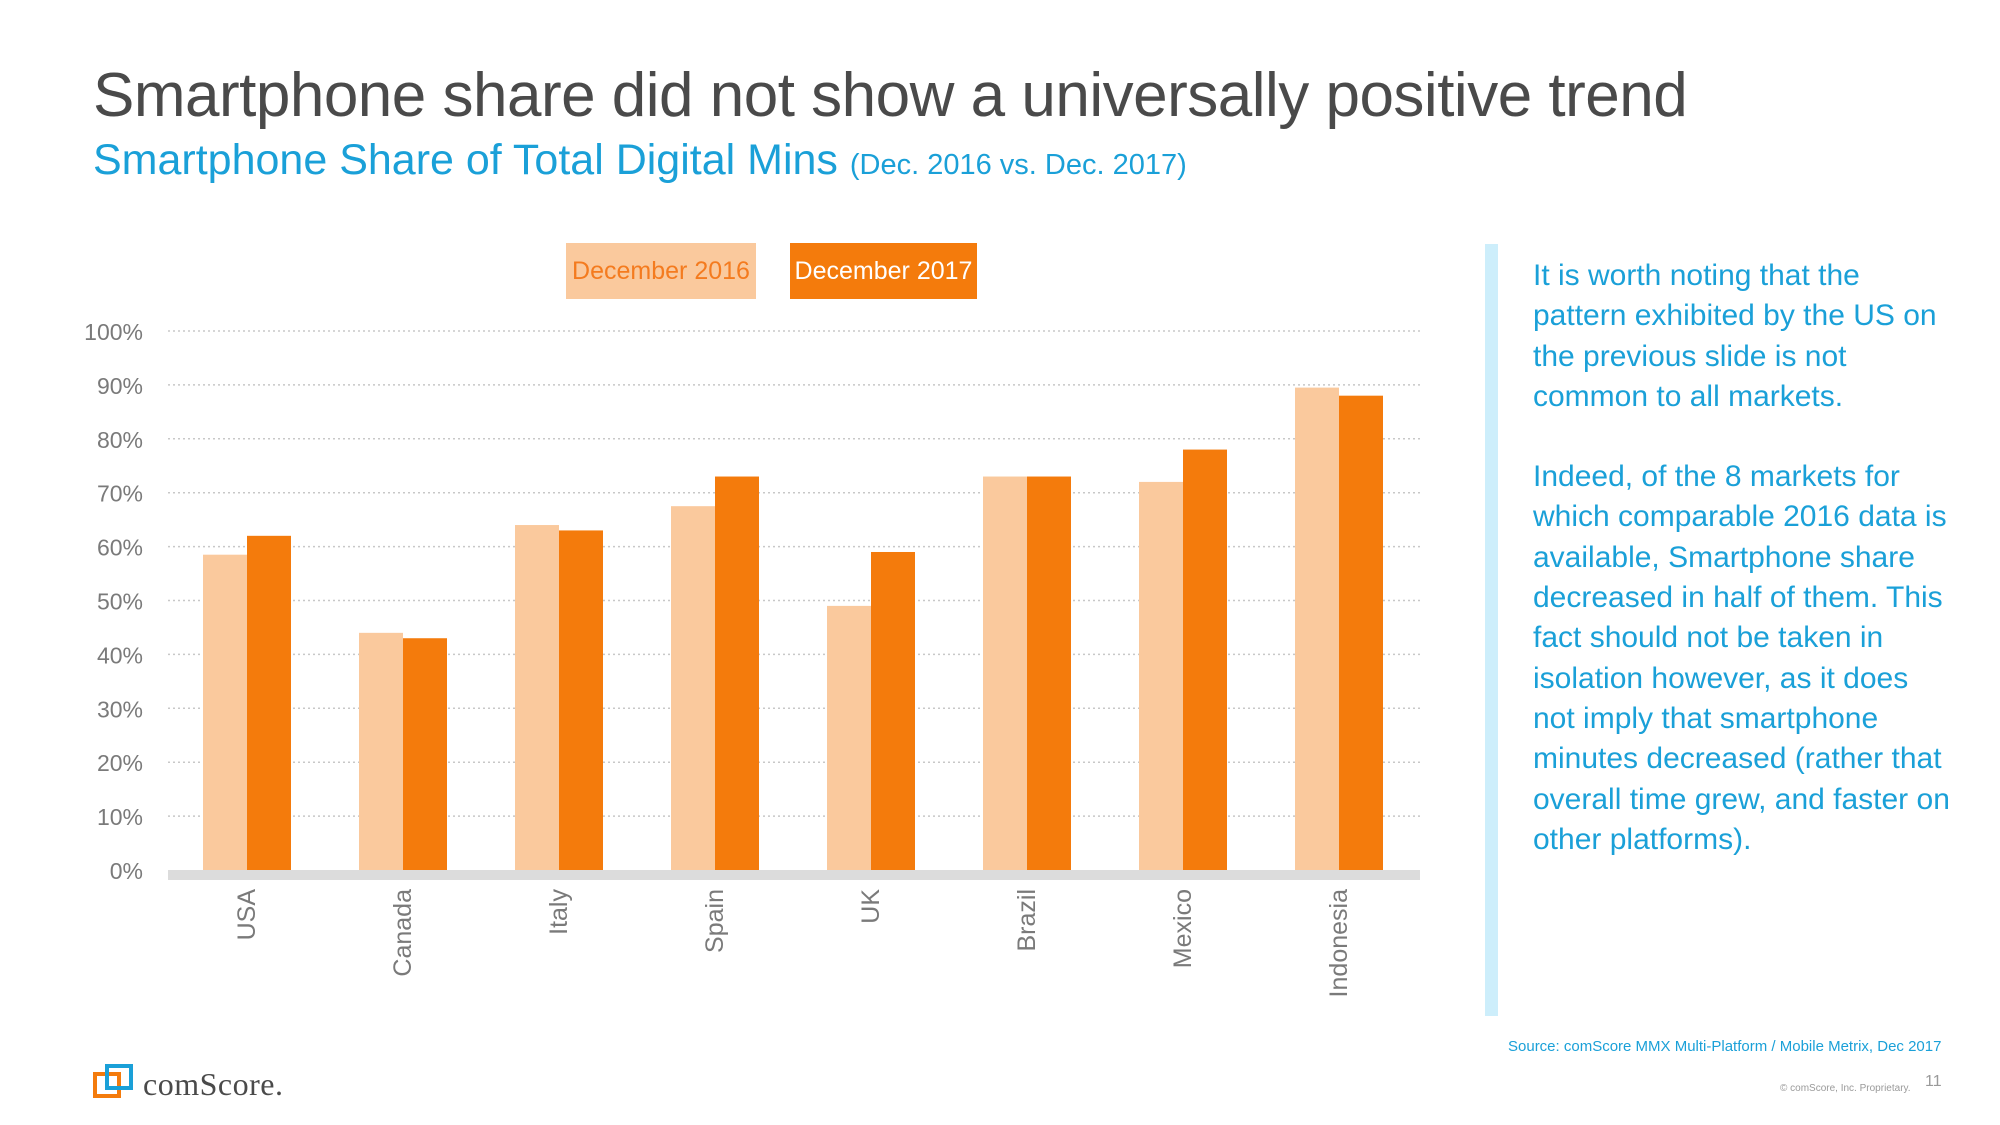  I want to click on comscore-logo: comScore., so click(223, 1082).